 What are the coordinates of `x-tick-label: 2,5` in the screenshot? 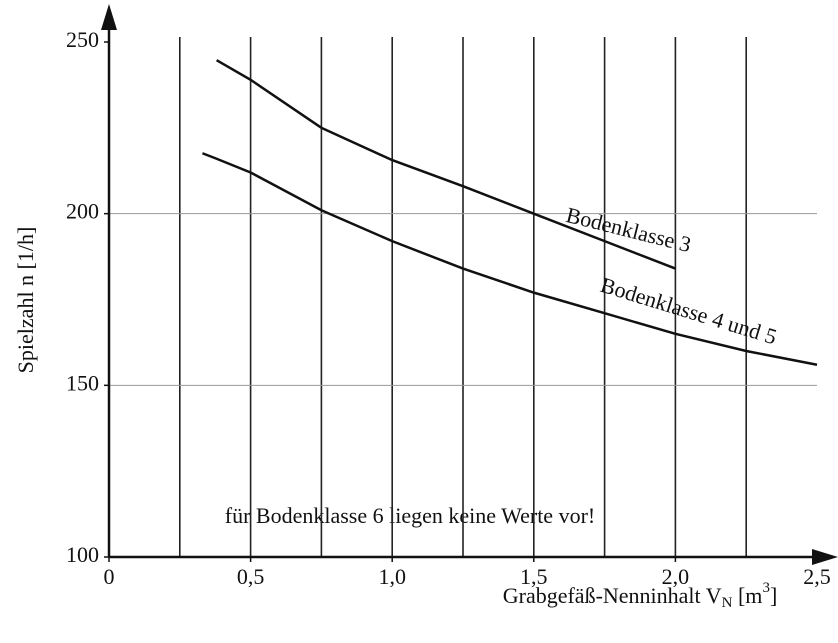 It's located at (817, 576).